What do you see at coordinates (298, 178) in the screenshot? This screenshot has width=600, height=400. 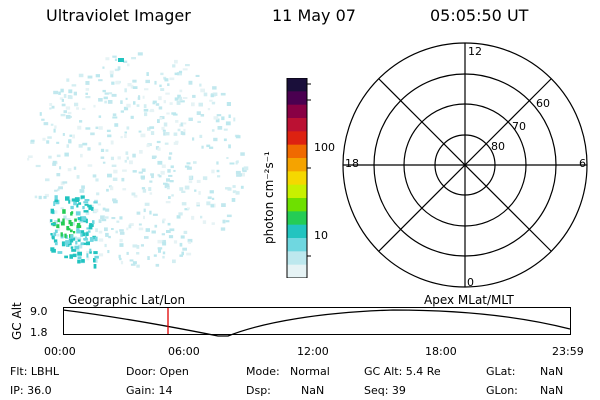 I see `colorbar` at bounding box center [298, 178].